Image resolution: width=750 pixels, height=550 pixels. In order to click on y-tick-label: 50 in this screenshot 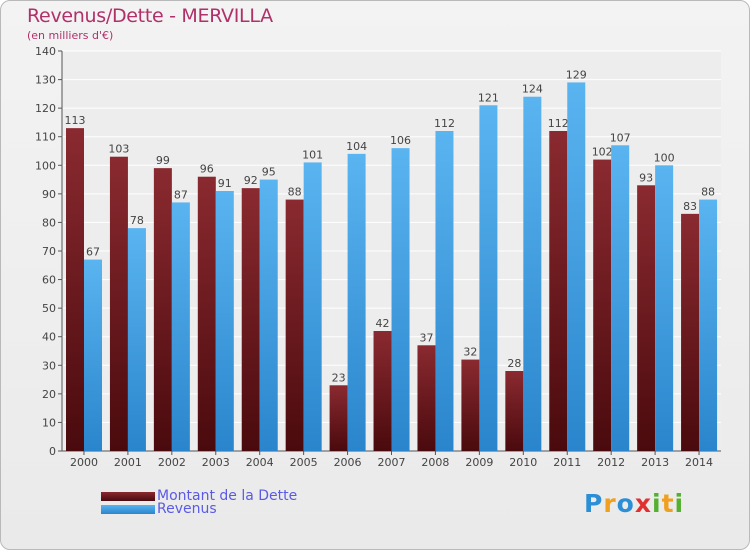, I will do `click(49, 308)`.